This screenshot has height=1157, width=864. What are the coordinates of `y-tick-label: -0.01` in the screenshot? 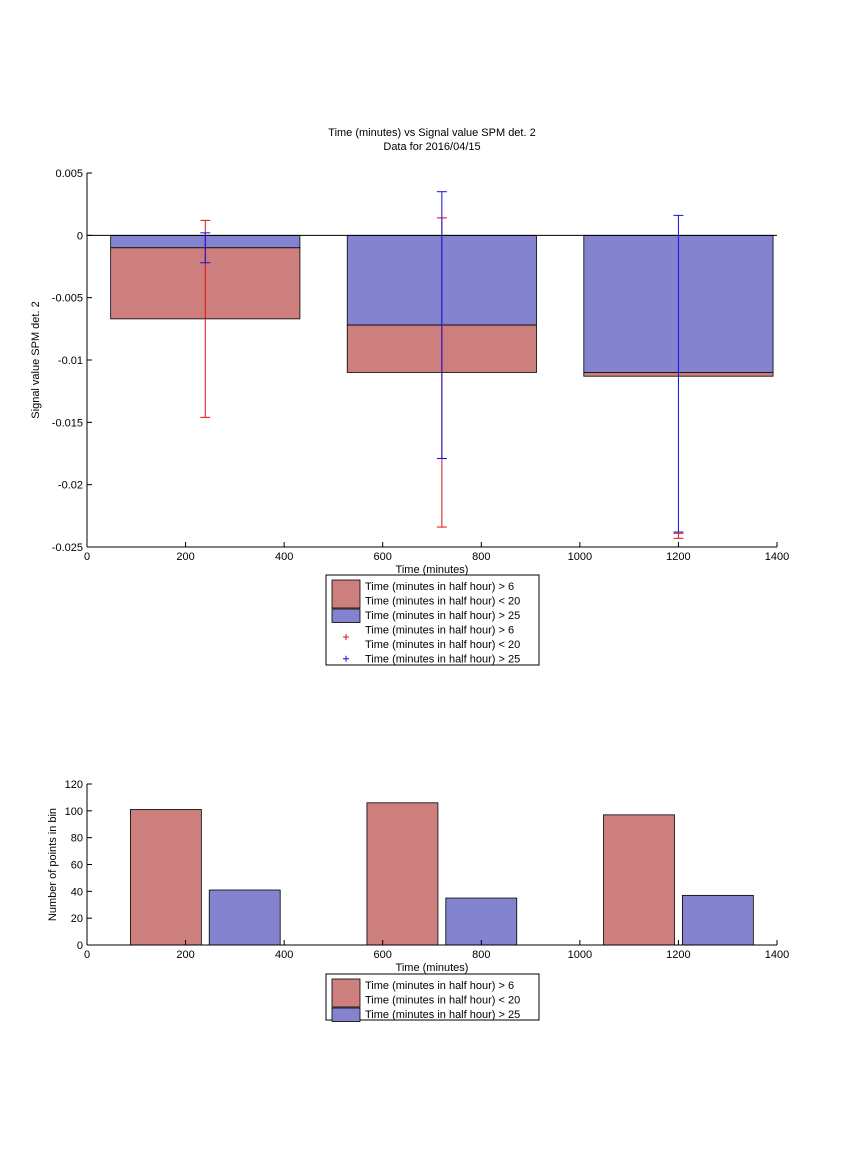 It's located at (70, 361).